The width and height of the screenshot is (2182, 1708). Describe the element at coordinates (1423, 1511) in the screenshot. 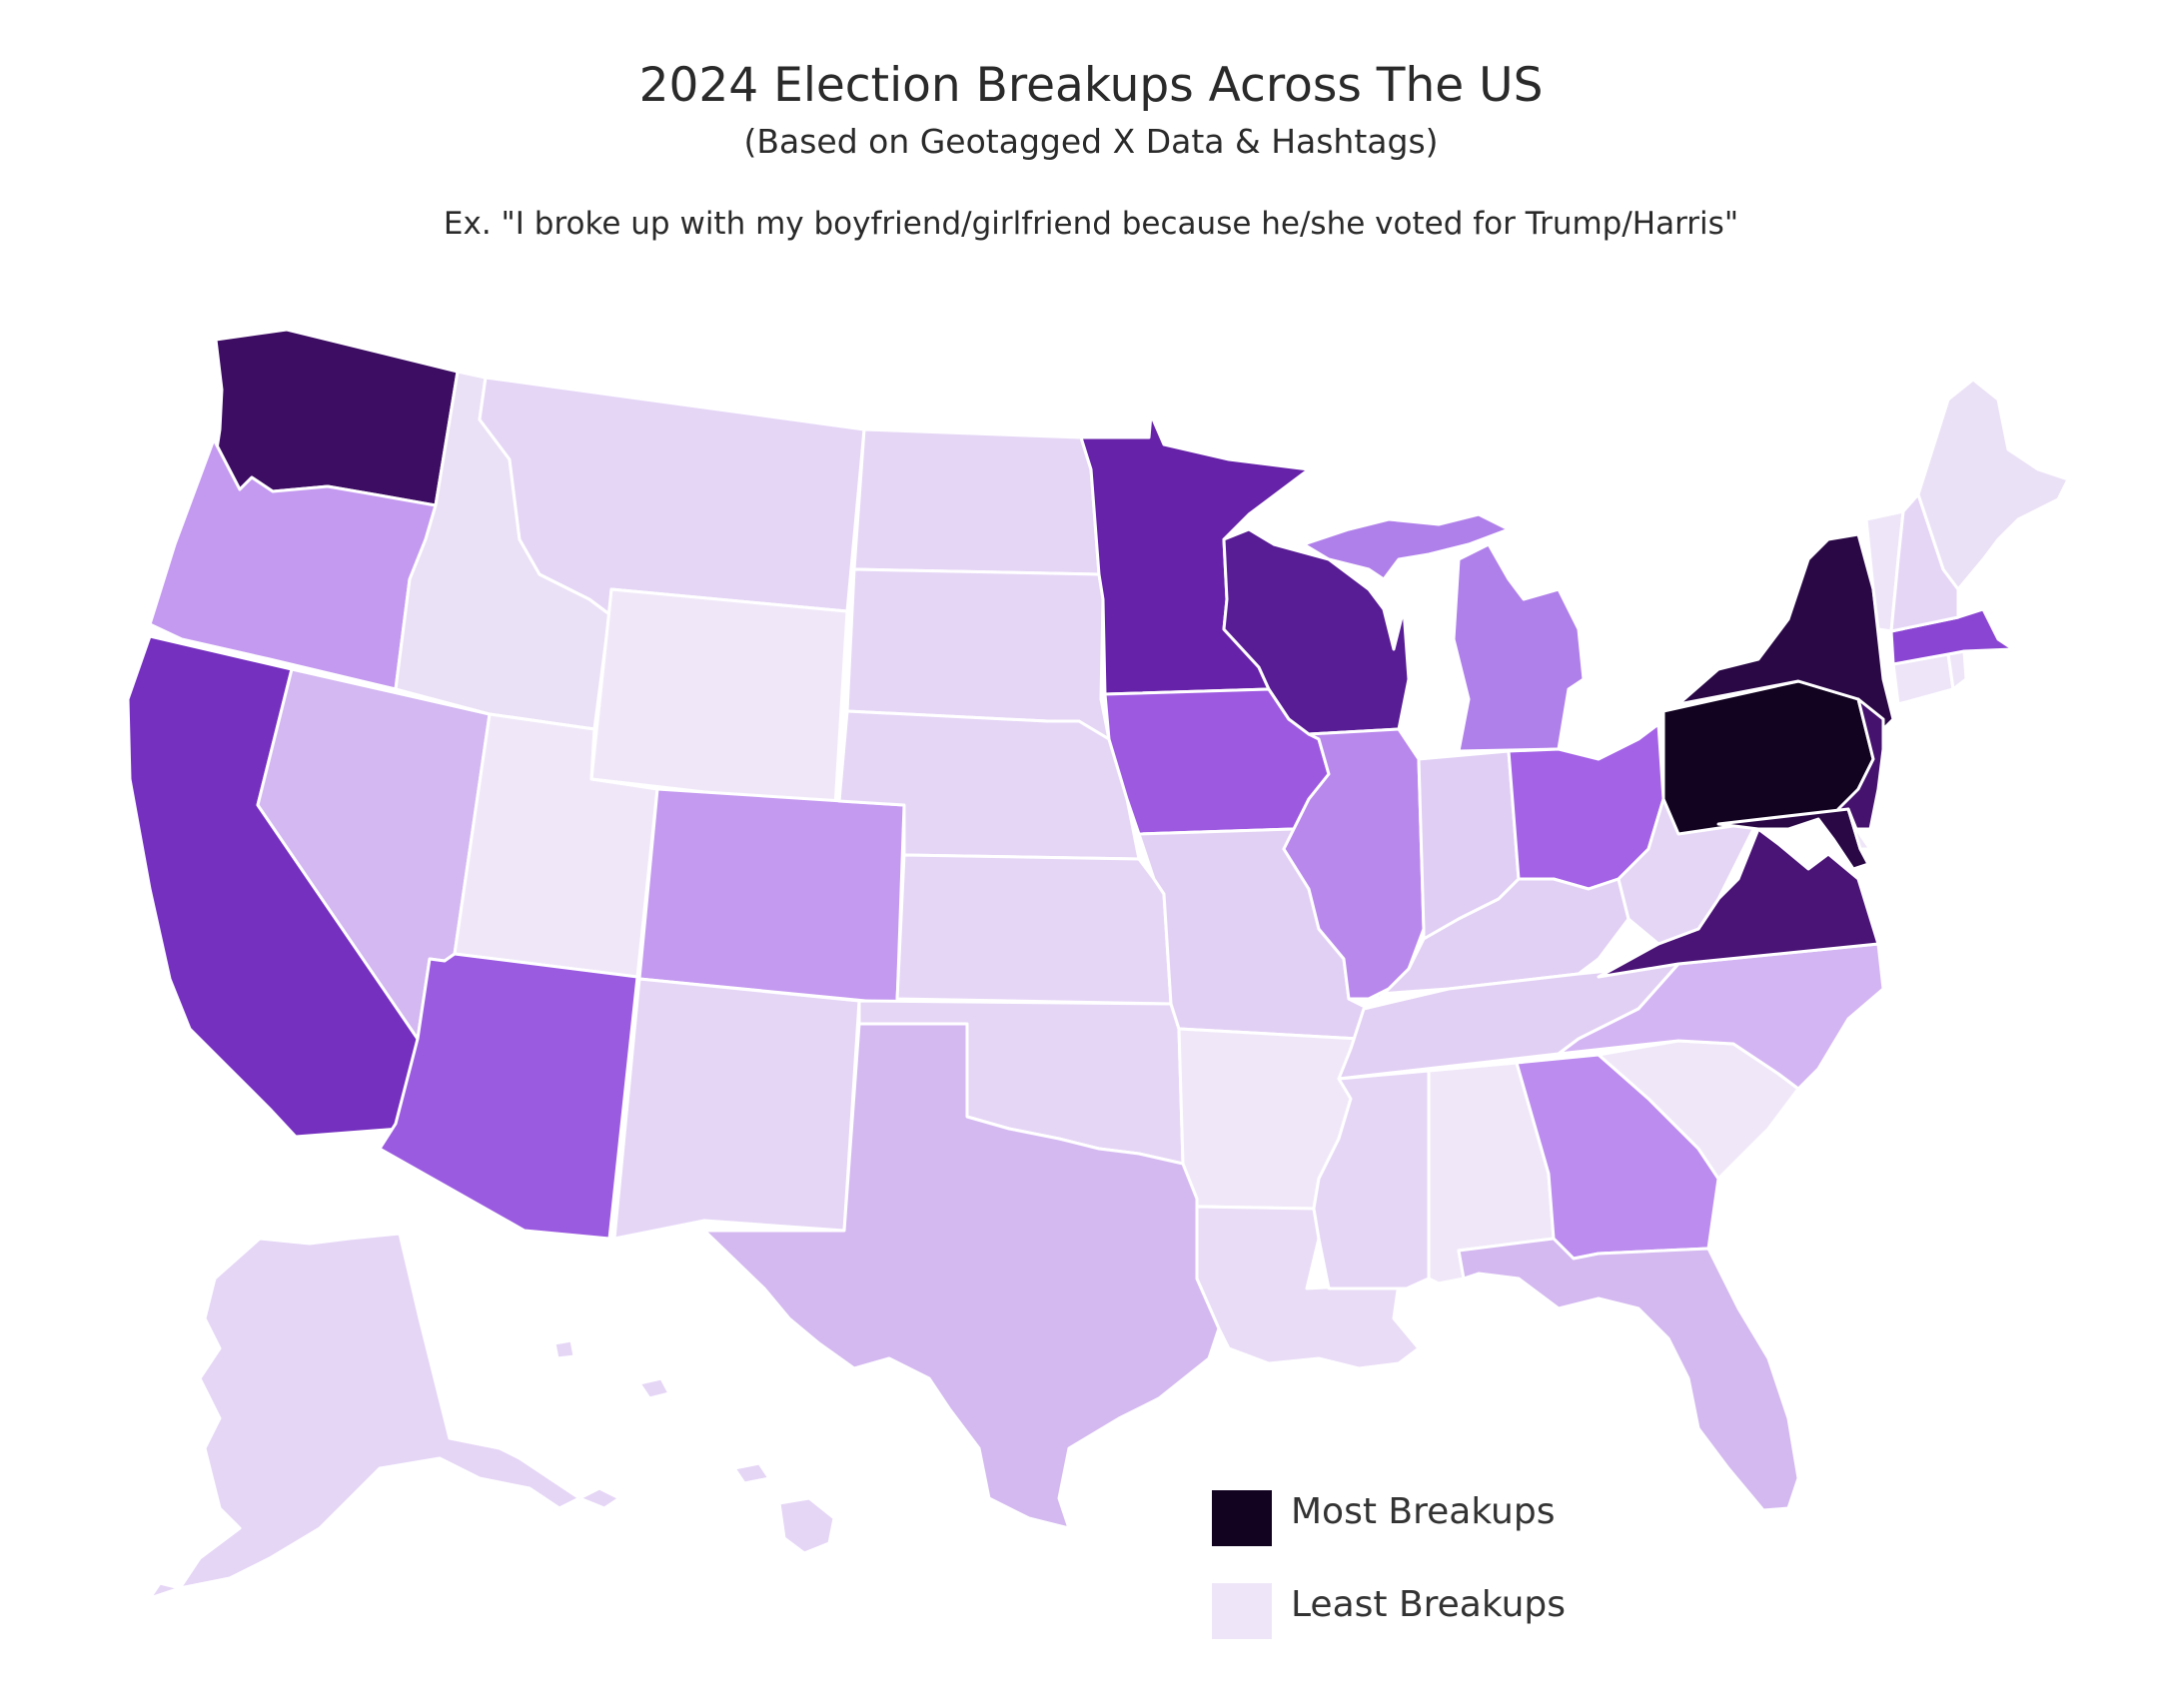

I see `legend-label-most: Most Breakups` at that location.